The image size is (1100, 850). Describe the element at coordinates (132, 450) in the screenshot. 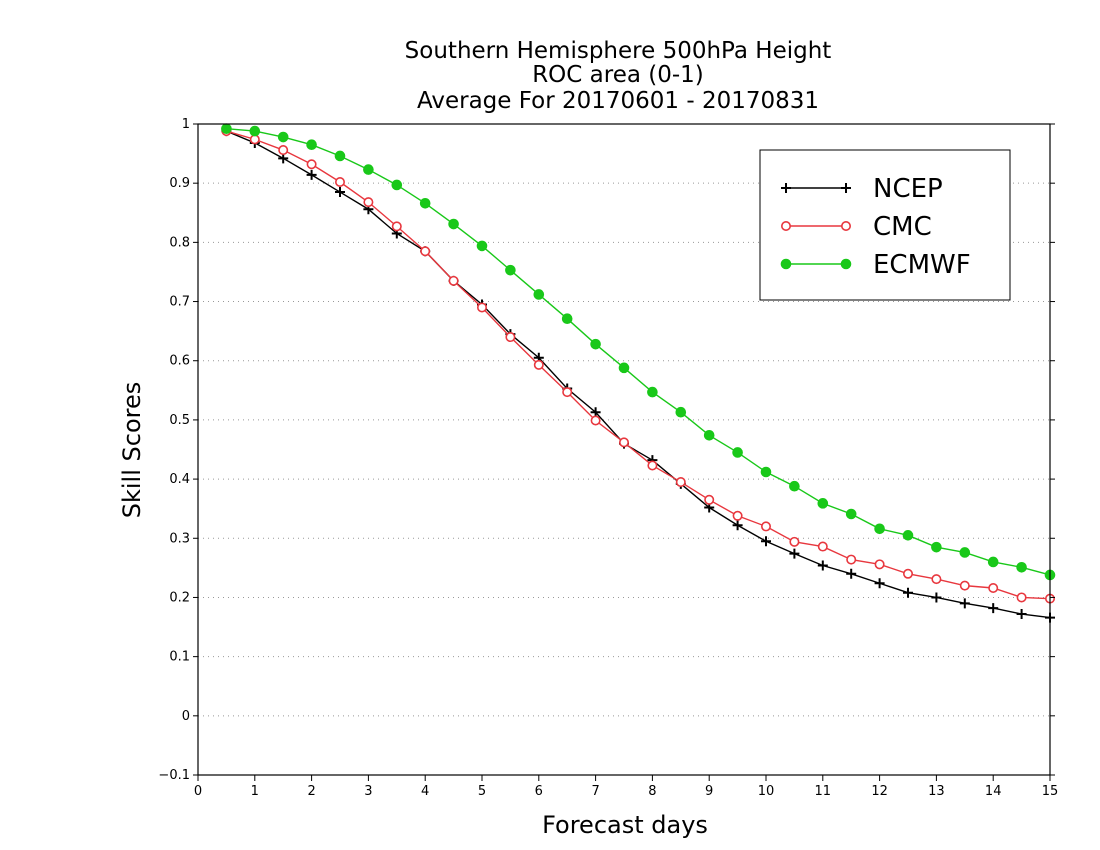

I see `y-axis-label: Skill Scores` at that location.